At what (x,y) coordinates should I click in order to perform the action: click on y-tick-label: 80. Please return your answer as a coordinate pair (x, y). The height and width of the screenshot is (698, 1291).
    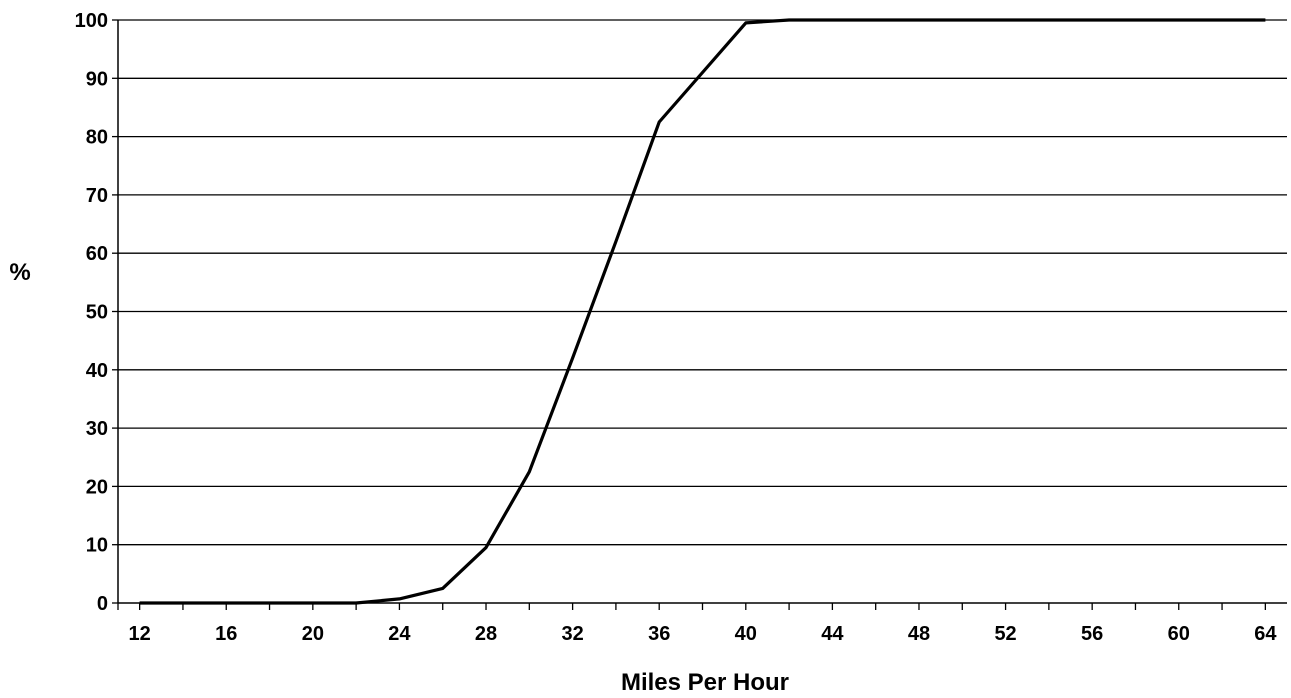
    Looking at the image, I should click on (97, 138).